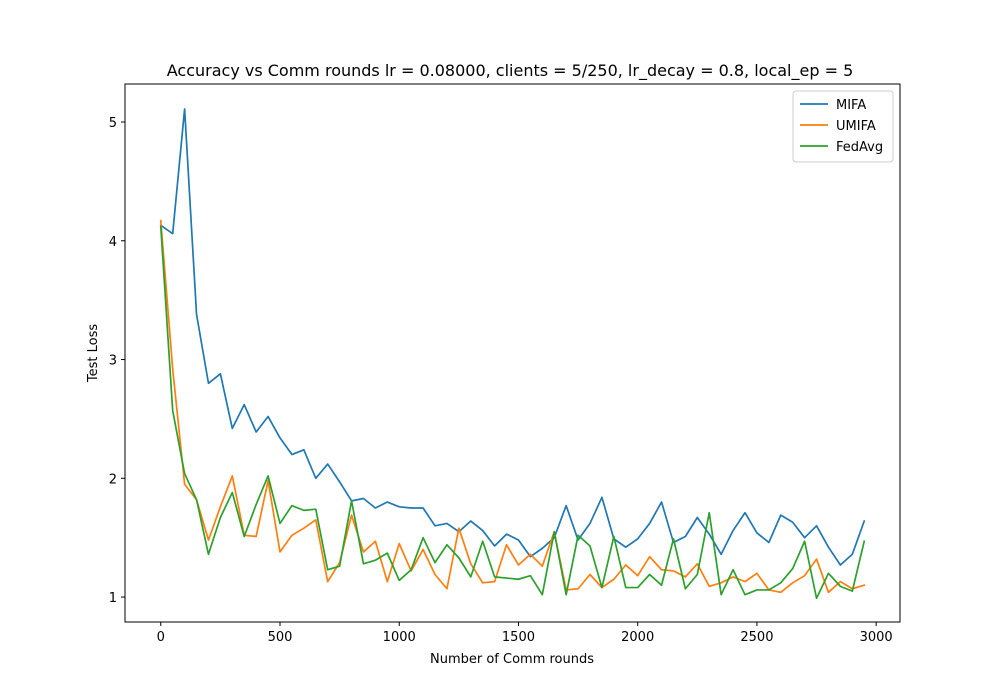  Describe the element at coordinates (113, 123) in the screenshot. I see `y-tick-label: 5` at that location.